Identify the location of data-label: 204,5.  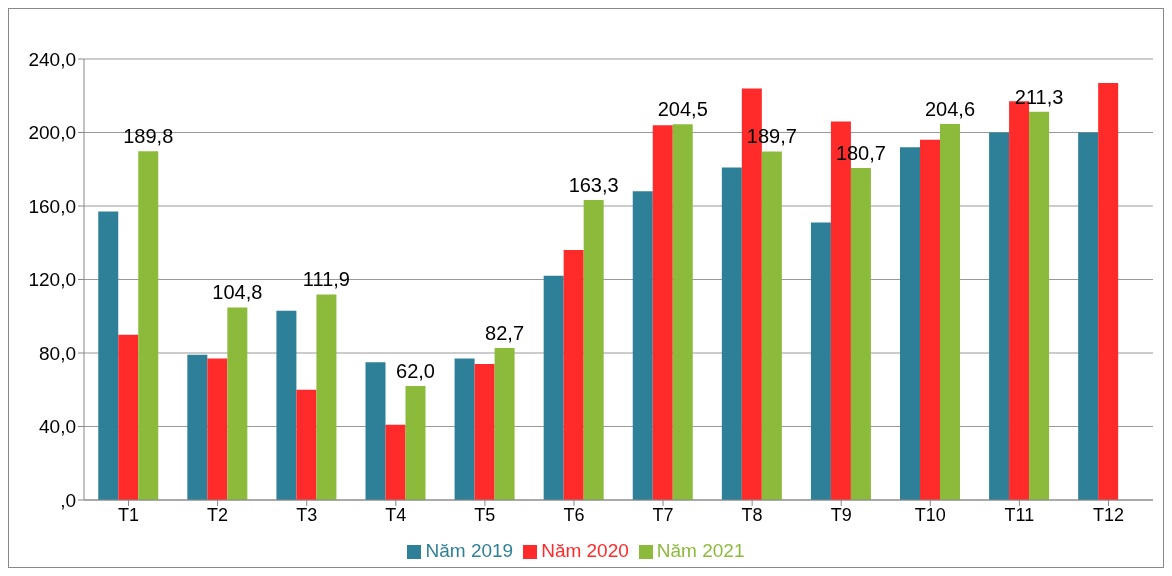
(682, 109).